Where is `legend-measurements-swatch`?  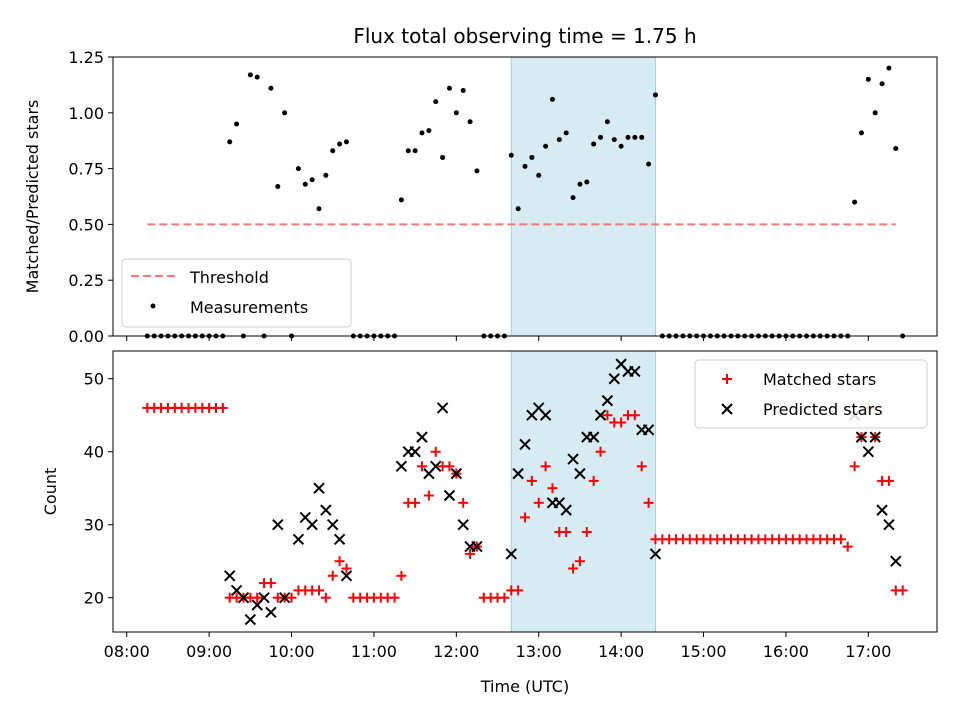
legend-measurements-swatch is located at coordinates (153, 306).